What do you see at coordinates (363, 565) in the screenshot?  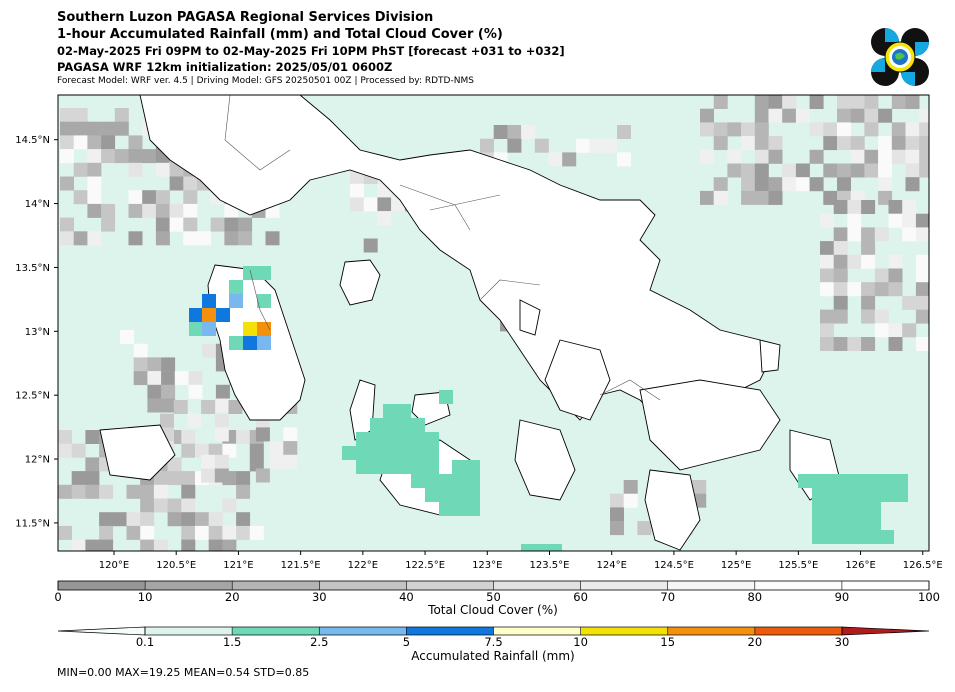 I see `lon-tick-label: 122°E` at bounding box center [363, 565].